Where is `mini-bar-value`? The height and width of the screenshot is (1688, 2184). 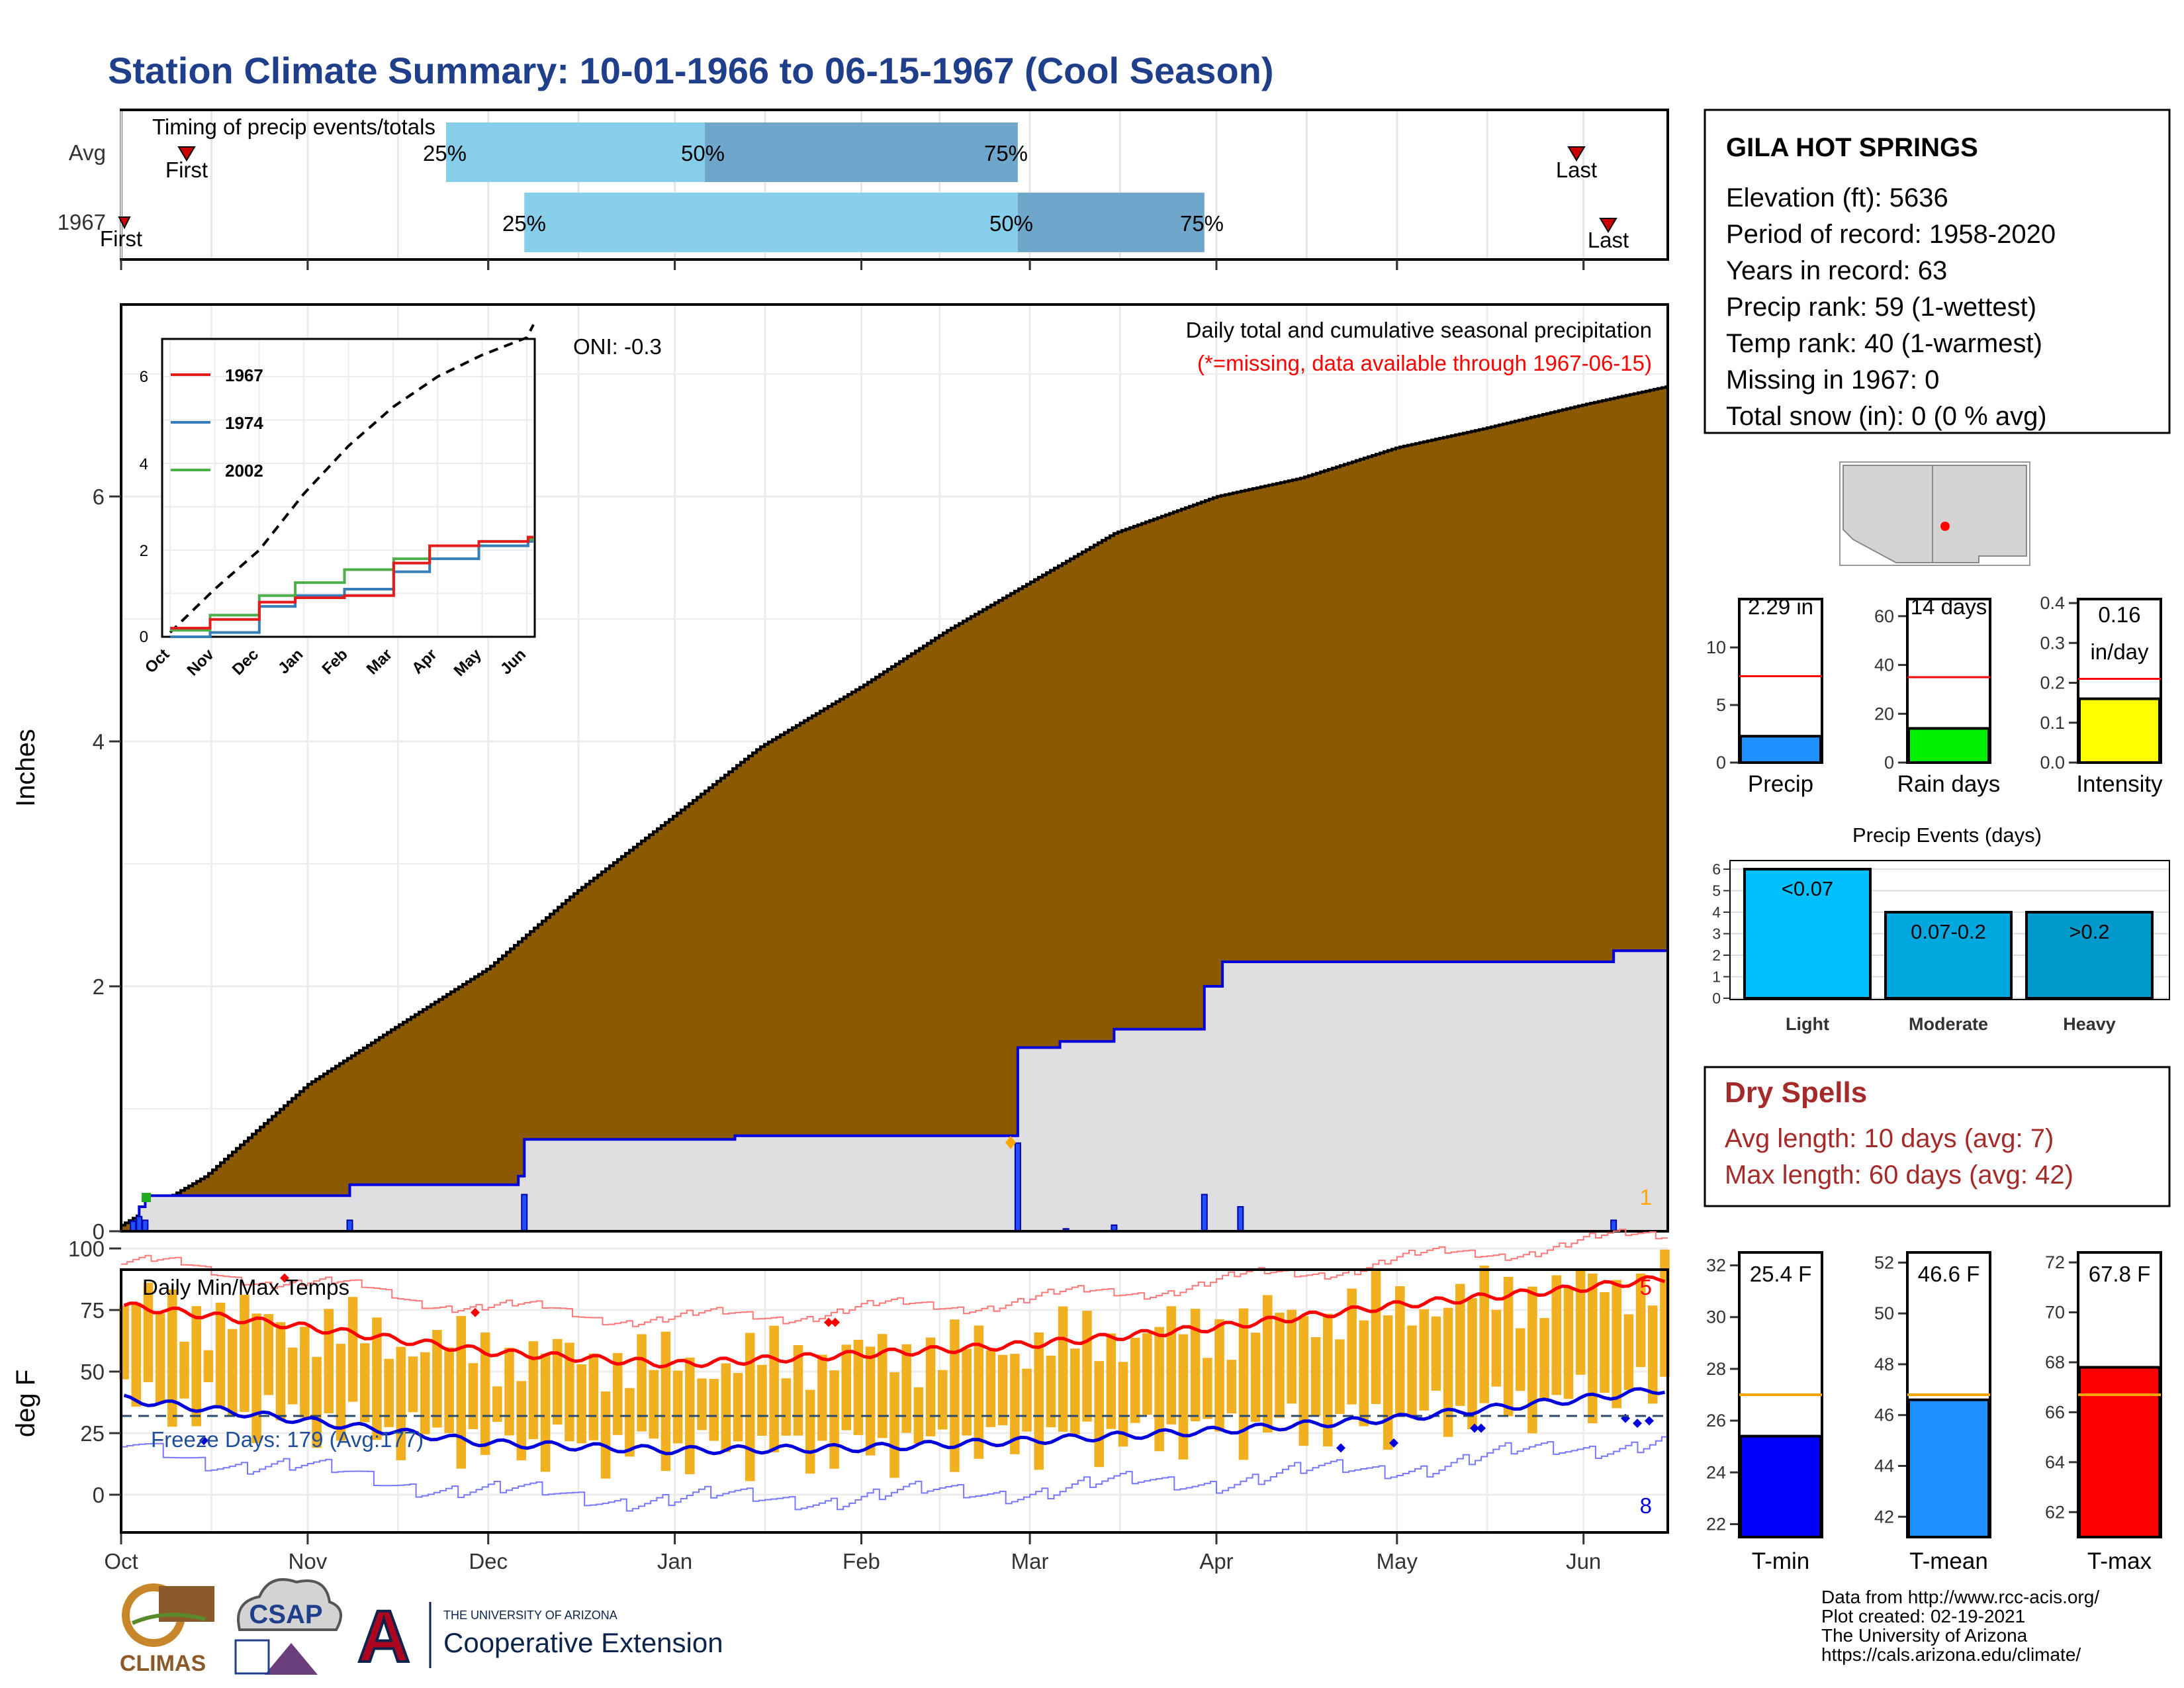
mini-bar-value is located at coordinates (1948, 745).